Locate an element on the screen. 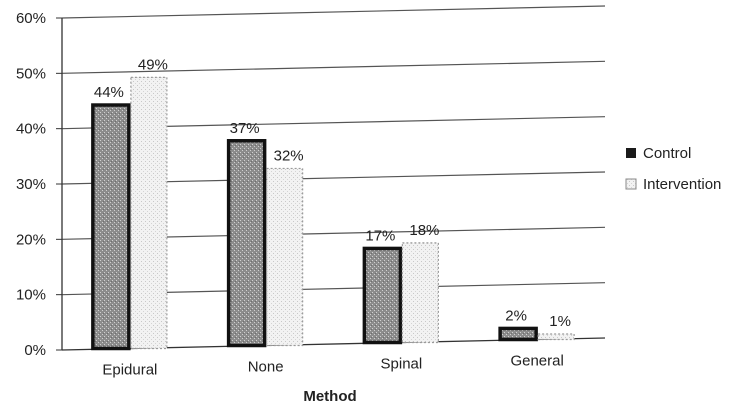 The image size is (750, 410). bar-intervention-spinal is located at coordinates (420, 293).